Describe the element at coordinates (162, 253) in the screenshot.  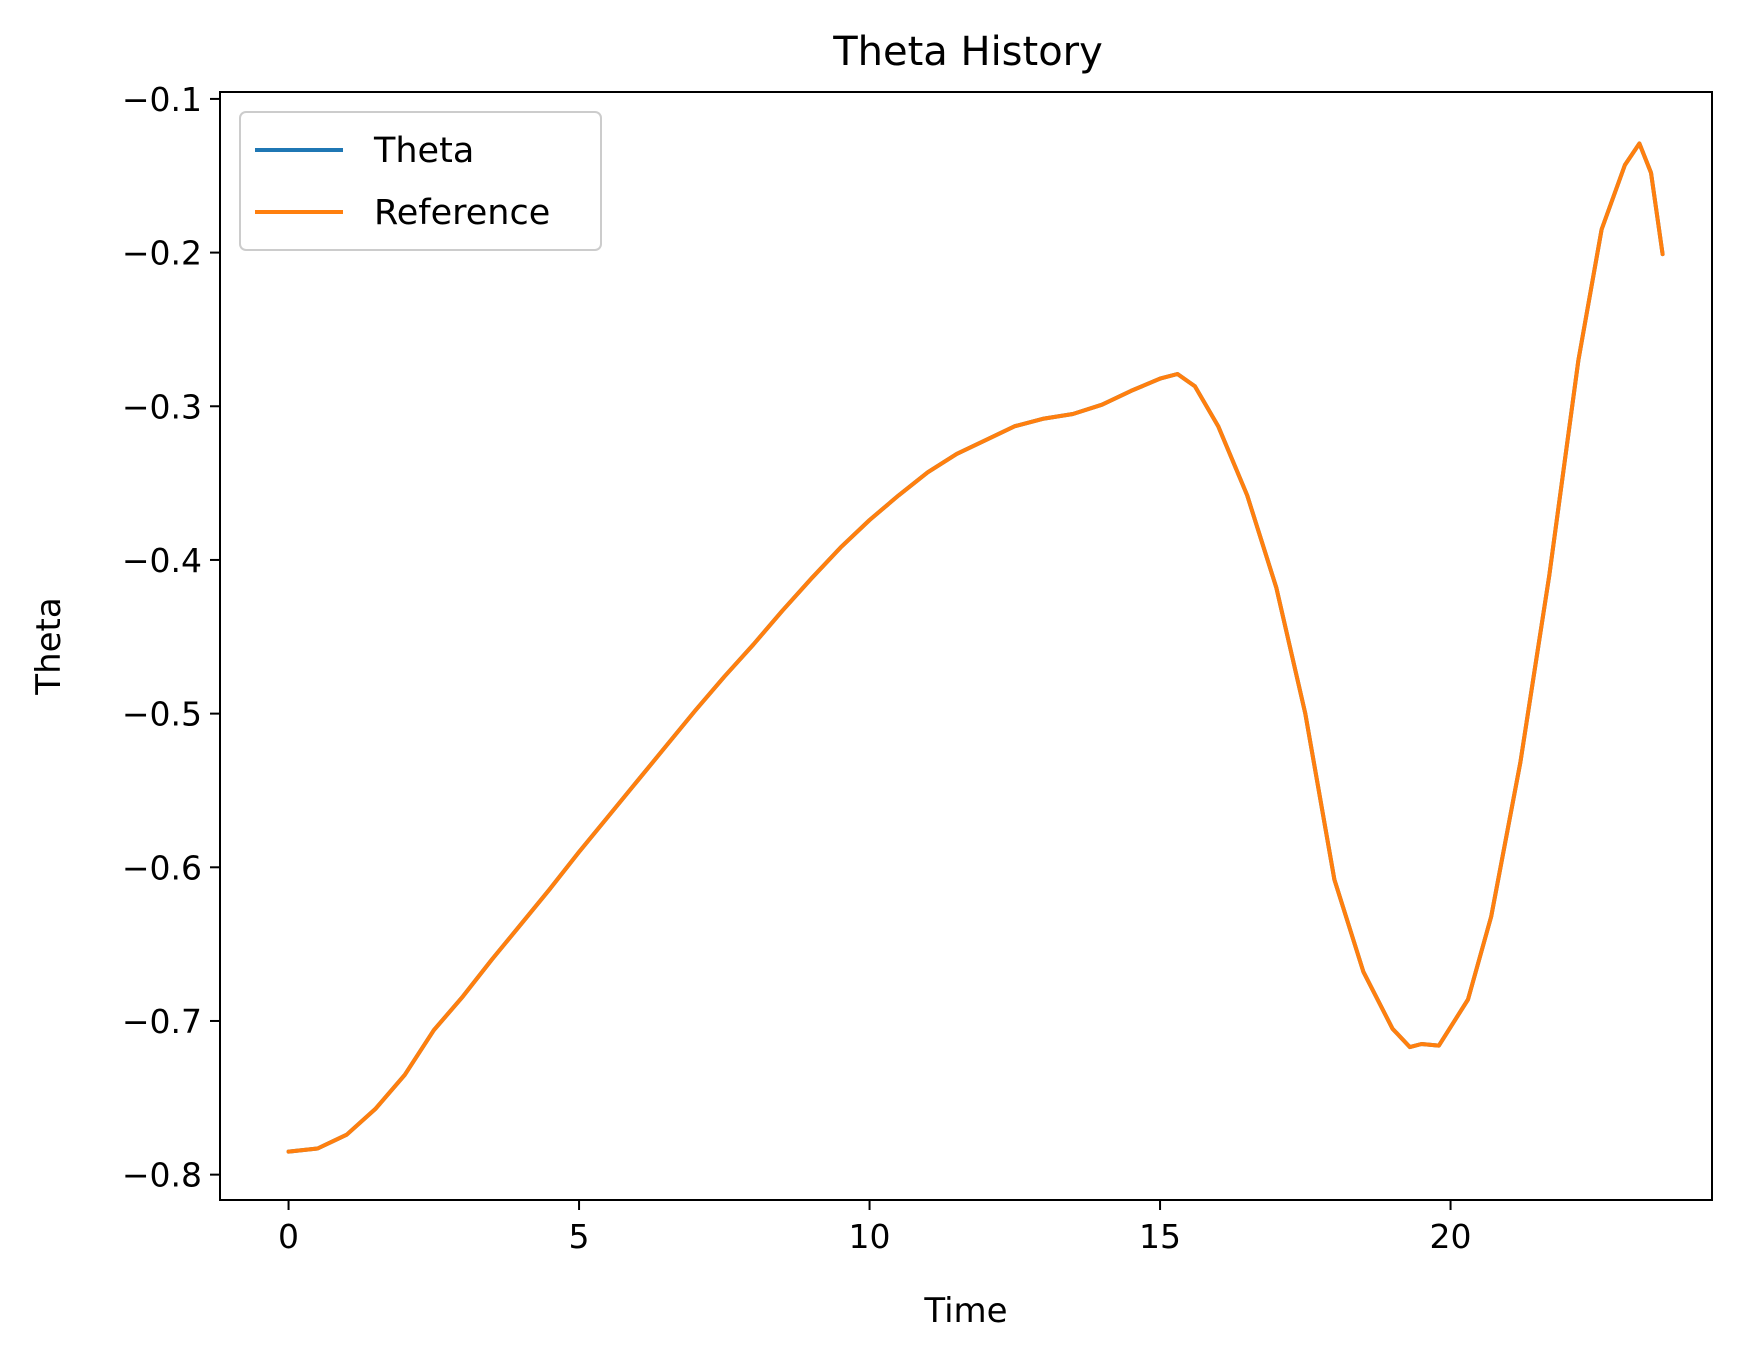
I see `y-tick-label: −0.2` at that location.